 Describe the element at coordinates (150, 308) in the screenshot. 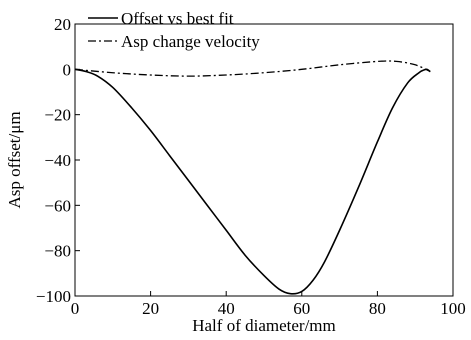

I see `x-tick-label: 20` at that location.